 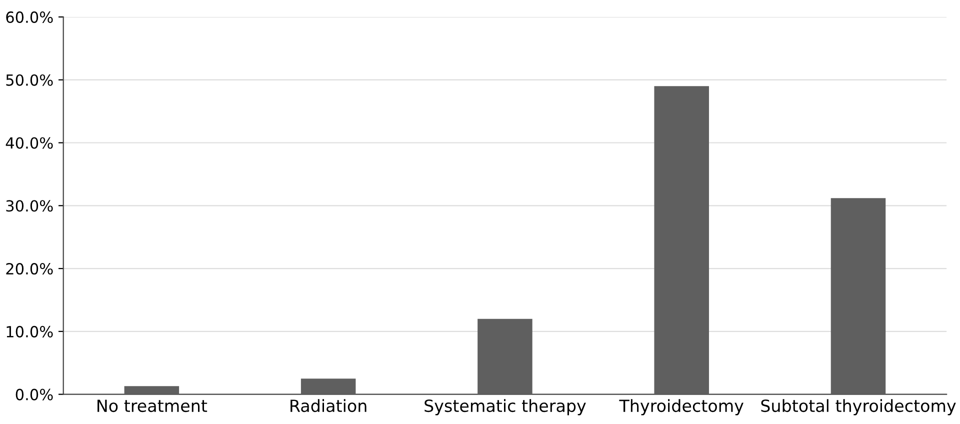 I want to click on x-tick-label: Thyroidectomy, so click(x=681, y=407).